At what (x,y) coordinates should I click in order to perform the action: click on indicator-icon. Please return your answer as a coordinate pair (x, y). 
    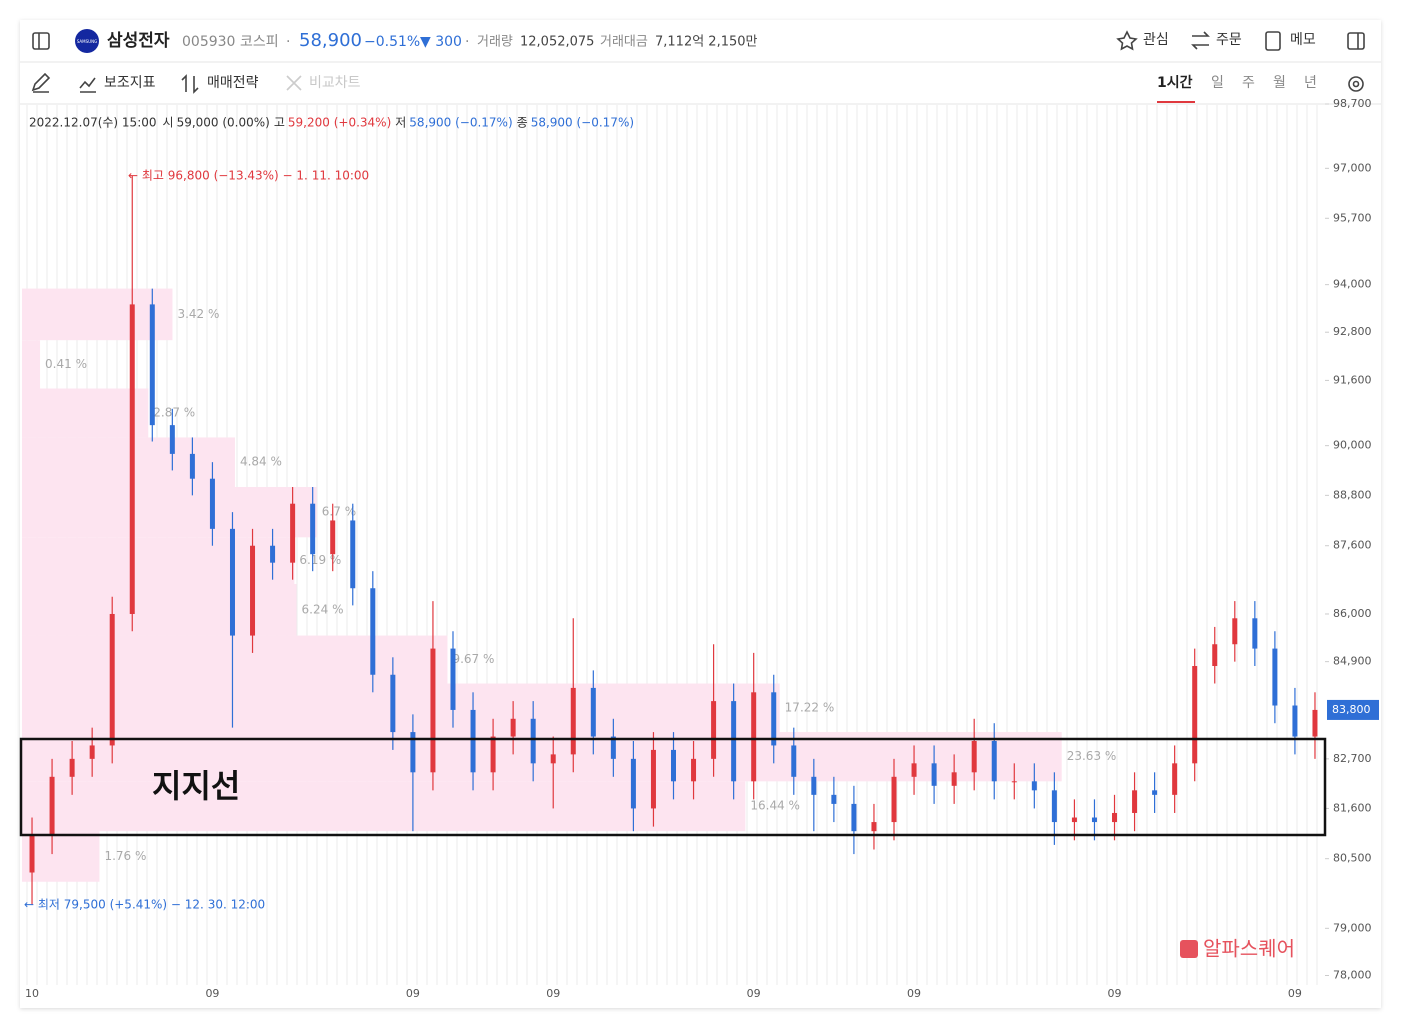
    Looking at the image, I should click on (87, 85).